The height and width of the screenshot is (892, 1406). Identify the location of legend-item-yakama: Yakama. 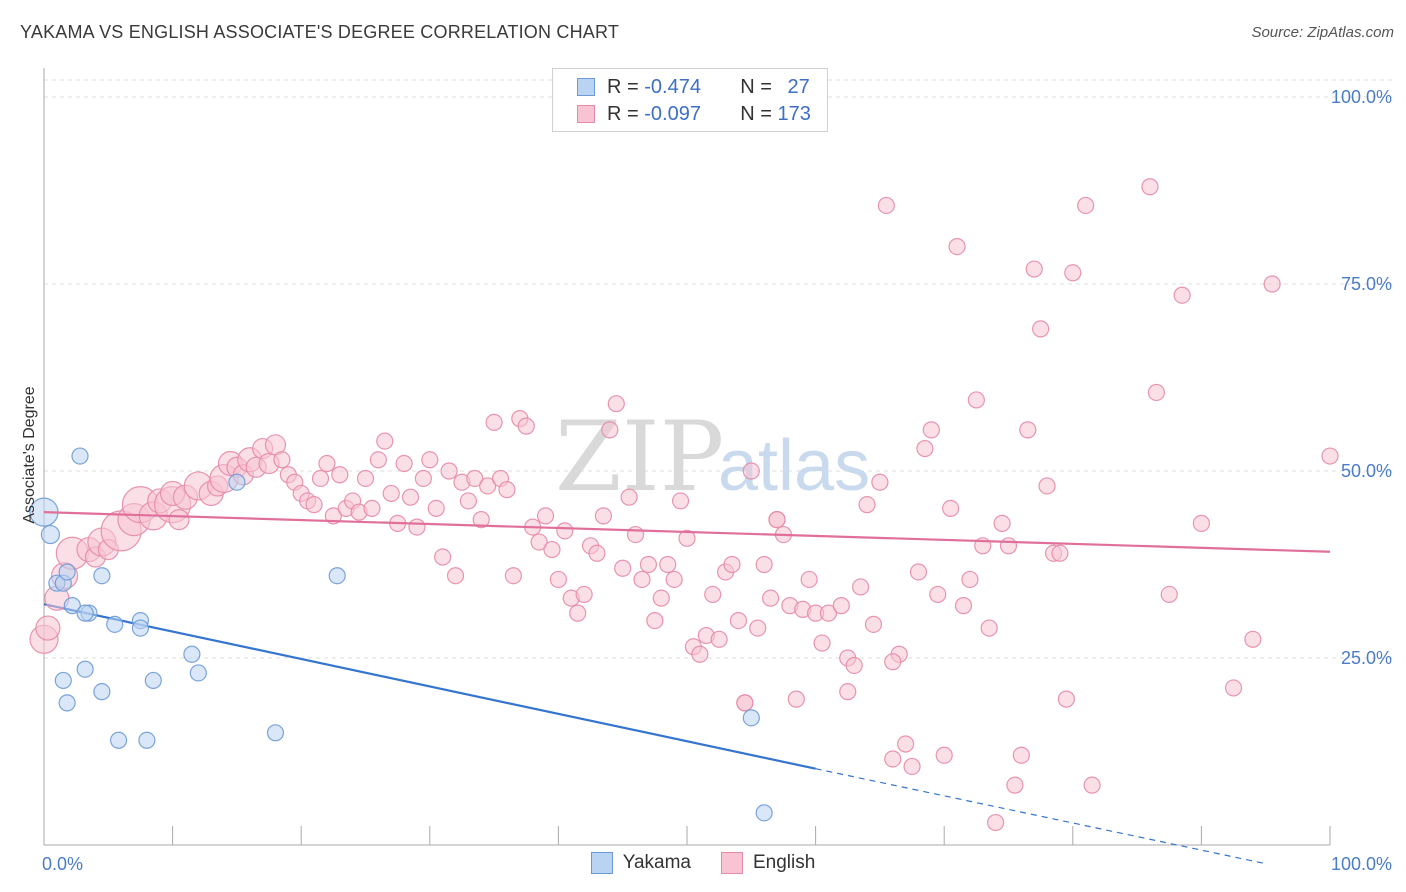
(640, 863).